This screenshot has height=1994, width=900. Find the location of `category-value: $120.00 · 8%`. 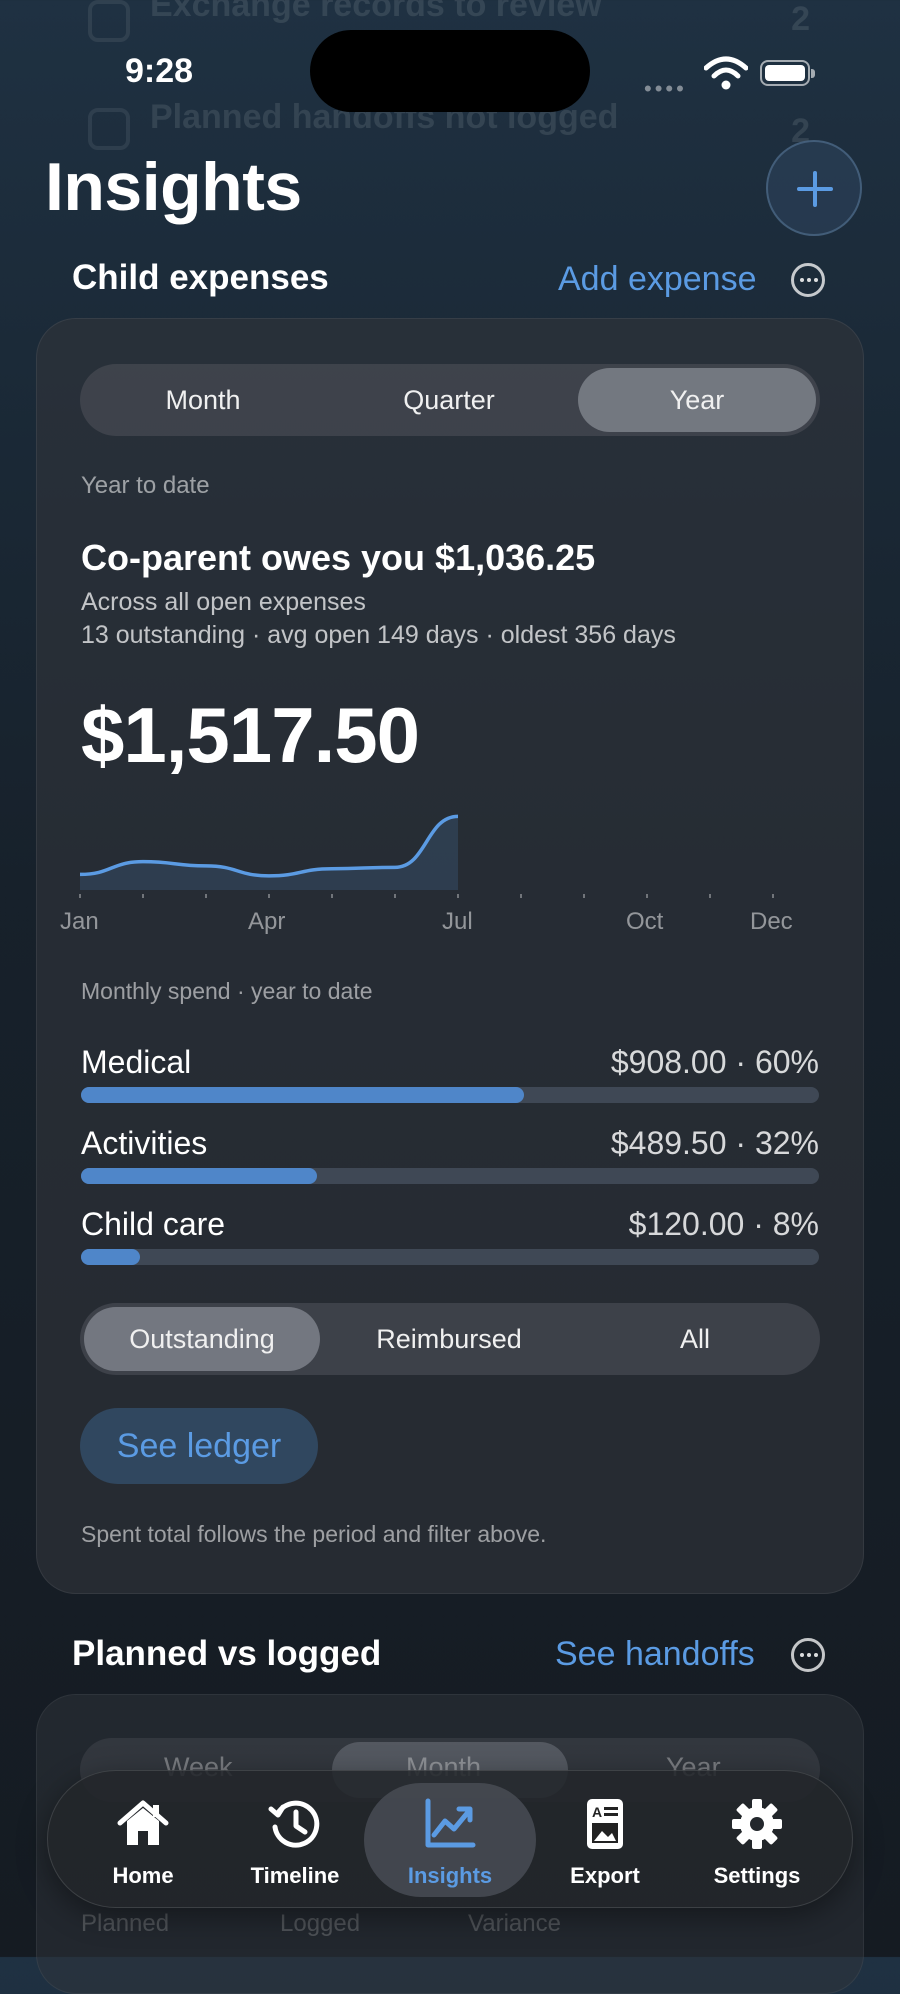

category-value: $120.00 · 8% is located at coordinates (723, 1224).